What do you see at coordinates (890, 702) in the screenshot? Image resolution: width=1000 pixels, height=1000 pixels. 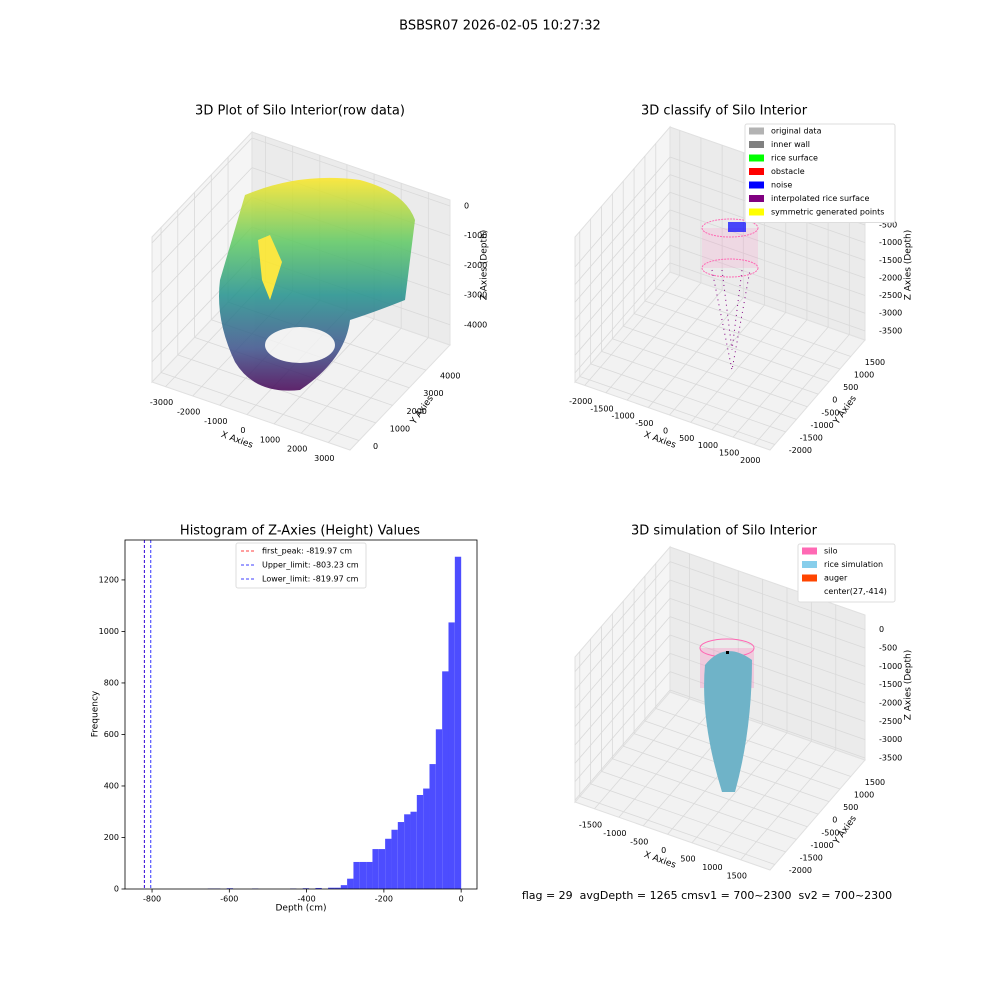 I see `z-tick-label: -2000` at bounding box center [890, 702].